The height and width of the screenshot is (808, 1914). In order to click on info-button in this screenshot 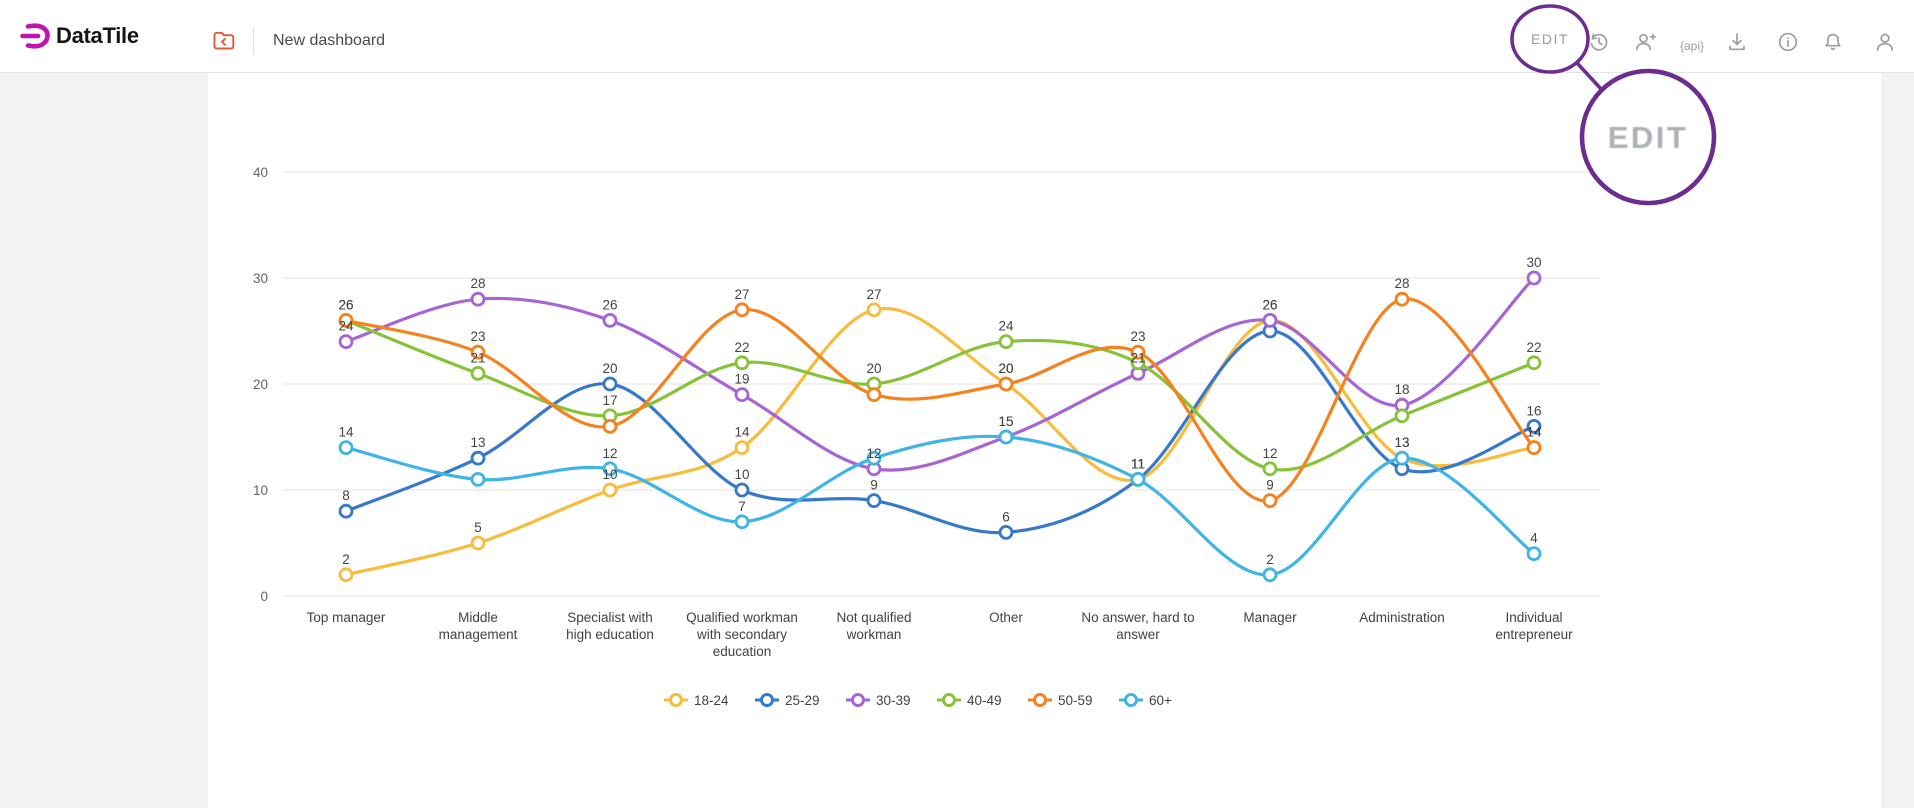, I will do `click(1788, 42)`.